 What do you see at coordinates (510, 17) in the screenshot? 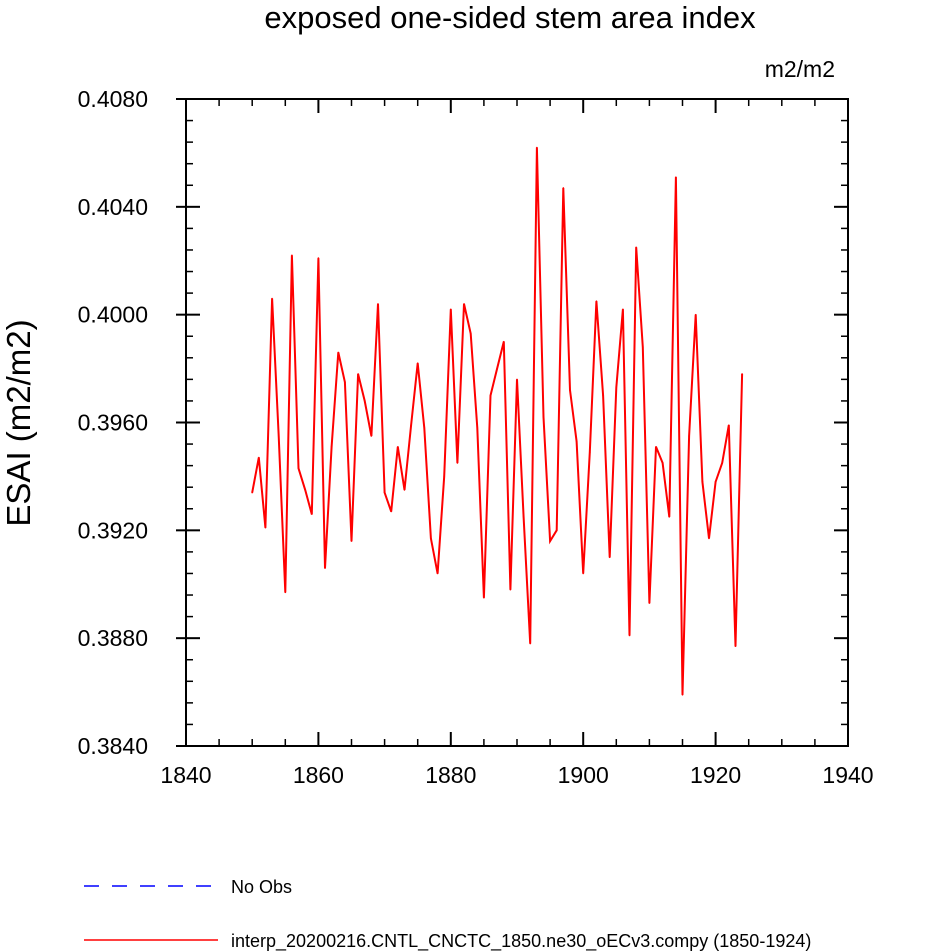
I see `chart-title: exposed one-sided stem area index` at bounding box center [510, 17].